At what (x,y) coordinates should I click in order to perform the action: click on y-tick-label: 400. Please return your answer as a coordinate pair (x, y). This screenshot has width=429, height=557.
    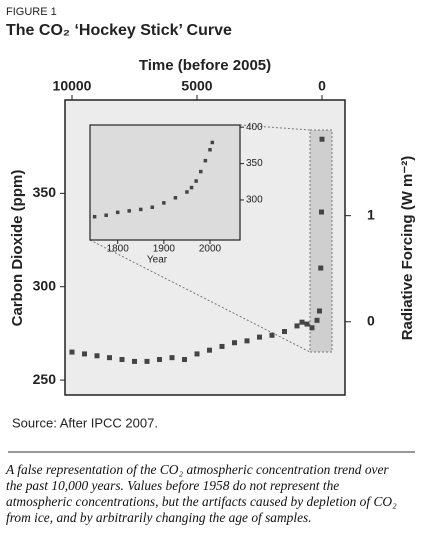
    Looking at the image, I should click on (254, 127).